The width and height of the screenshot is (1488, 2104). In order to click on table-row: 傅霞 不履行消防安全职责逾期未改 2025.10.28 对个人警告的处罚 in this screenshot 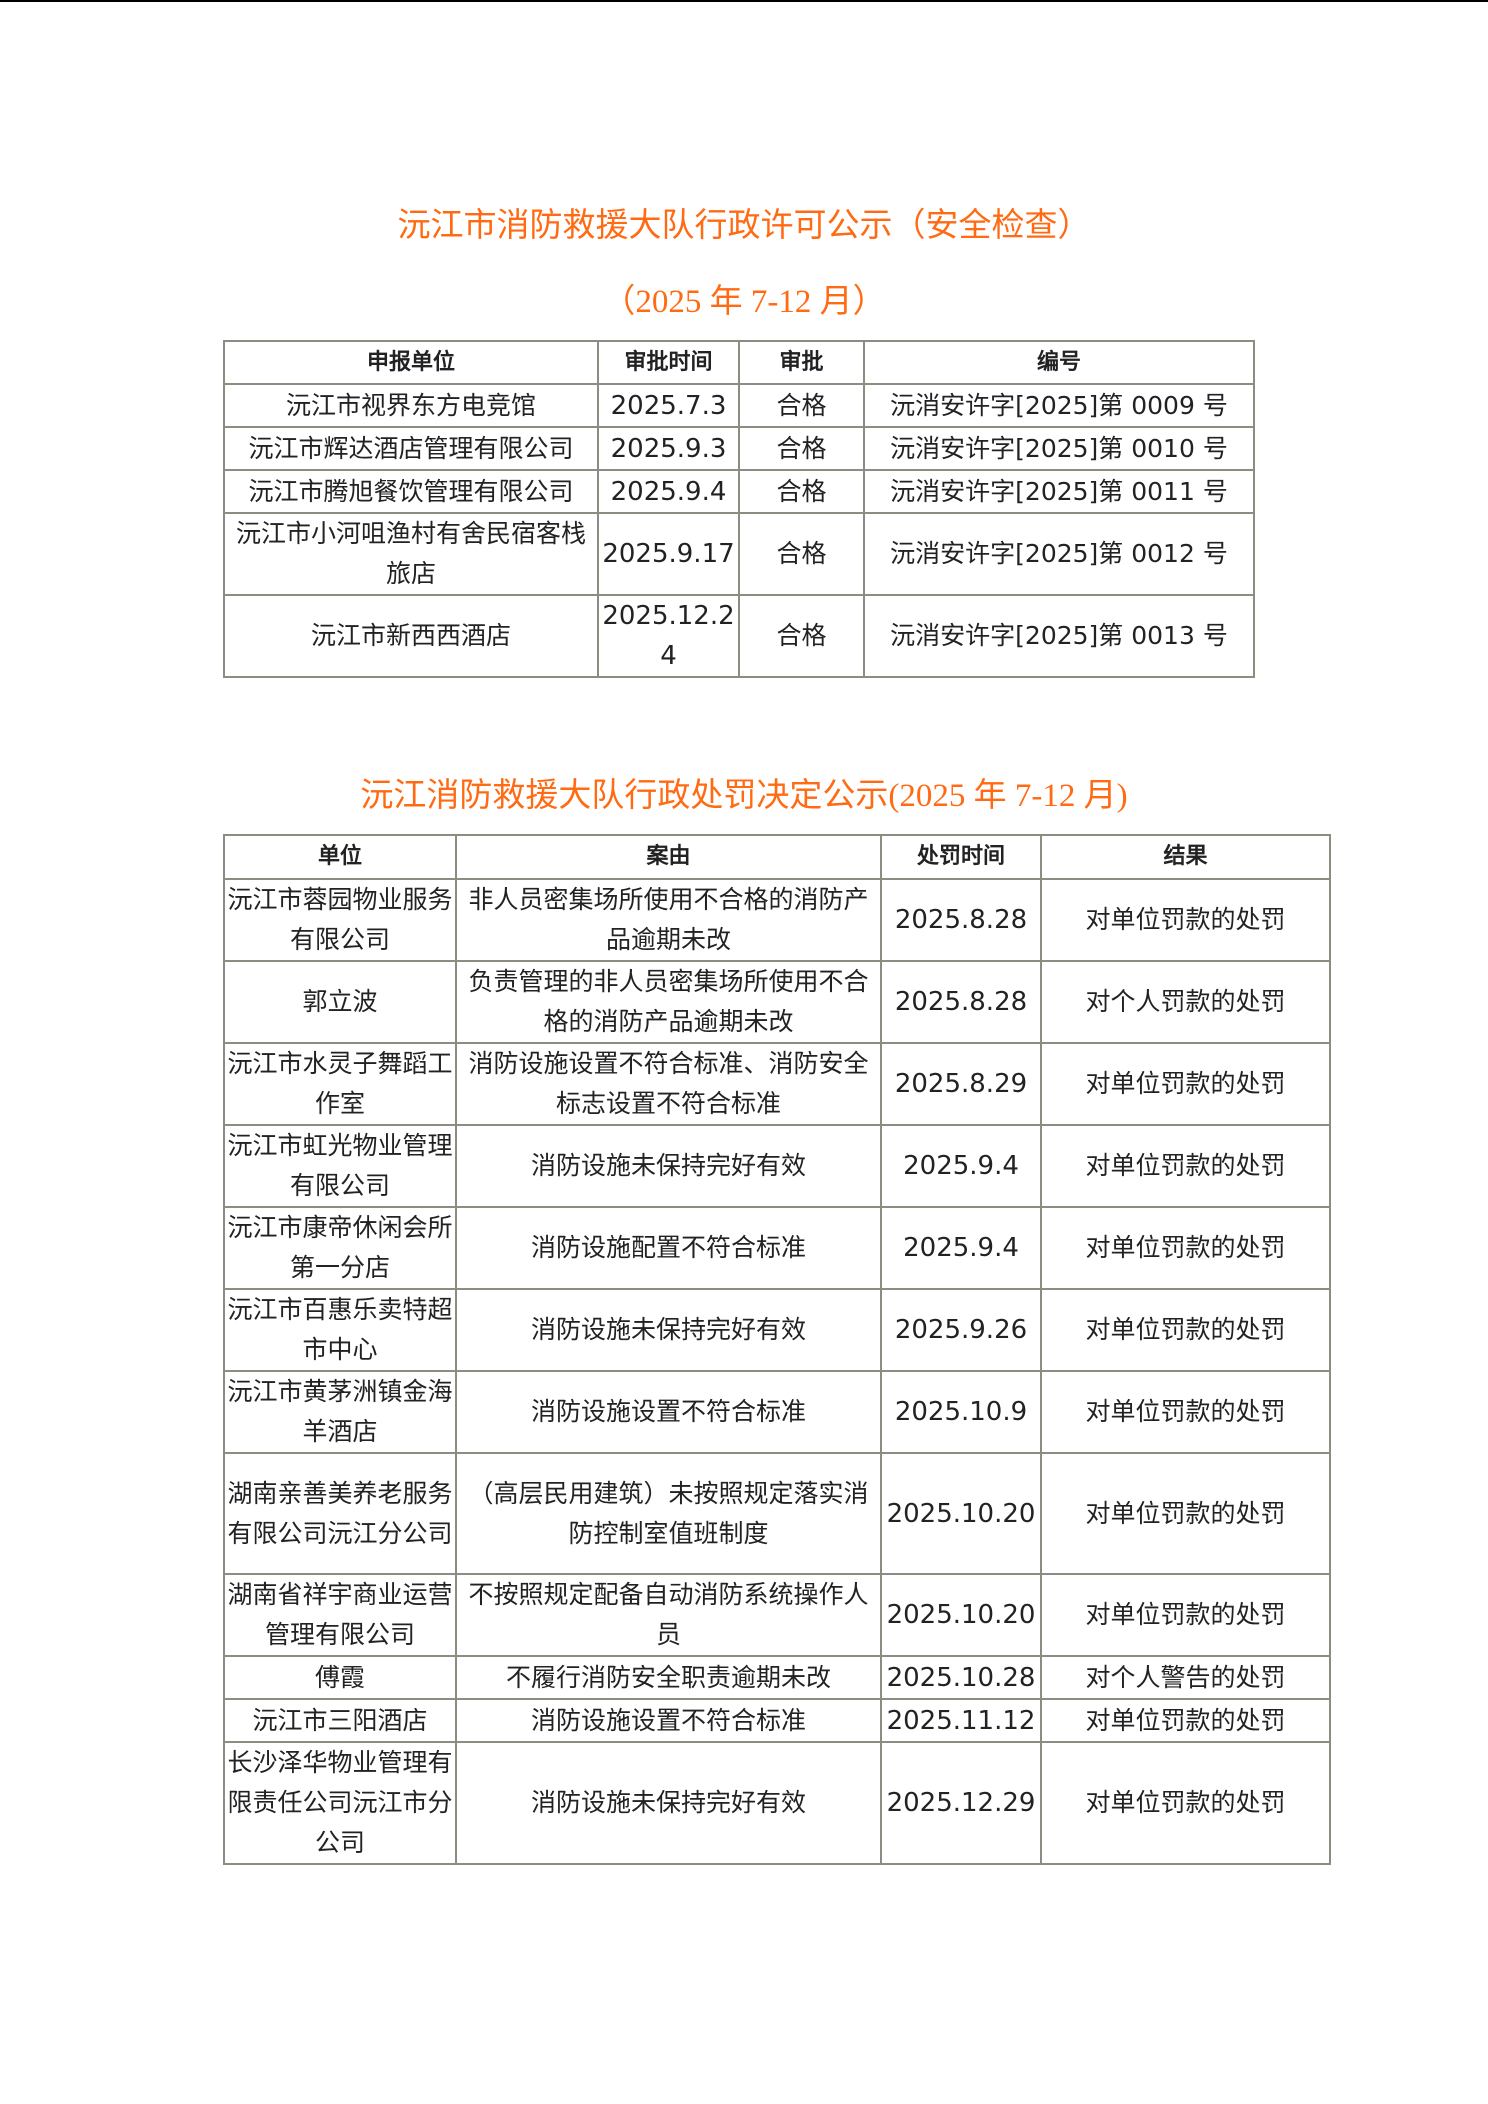, I will do `click(777, 1677)`.